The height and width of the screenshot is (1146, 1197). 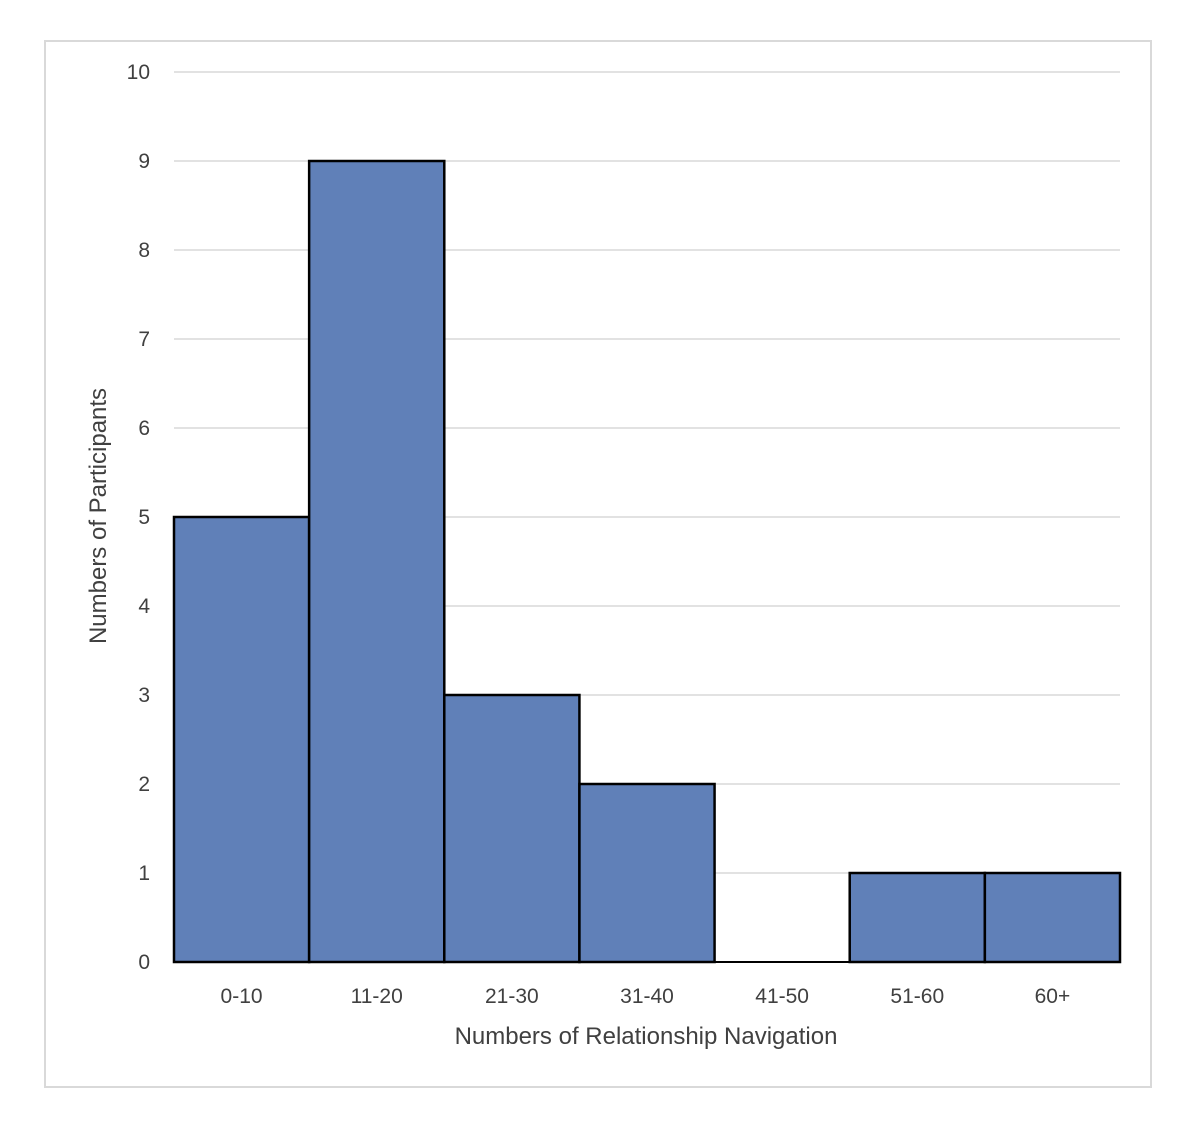 I want to click on x-axis-title: Numbers of Relationship Navigation, so click(x=646, y=1036).